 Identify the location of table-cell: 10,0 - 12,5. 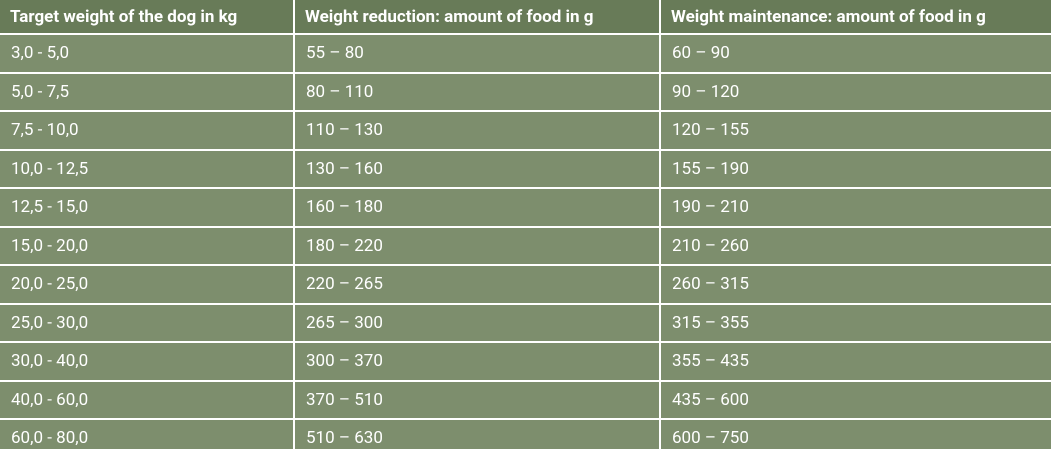
(146, 168).